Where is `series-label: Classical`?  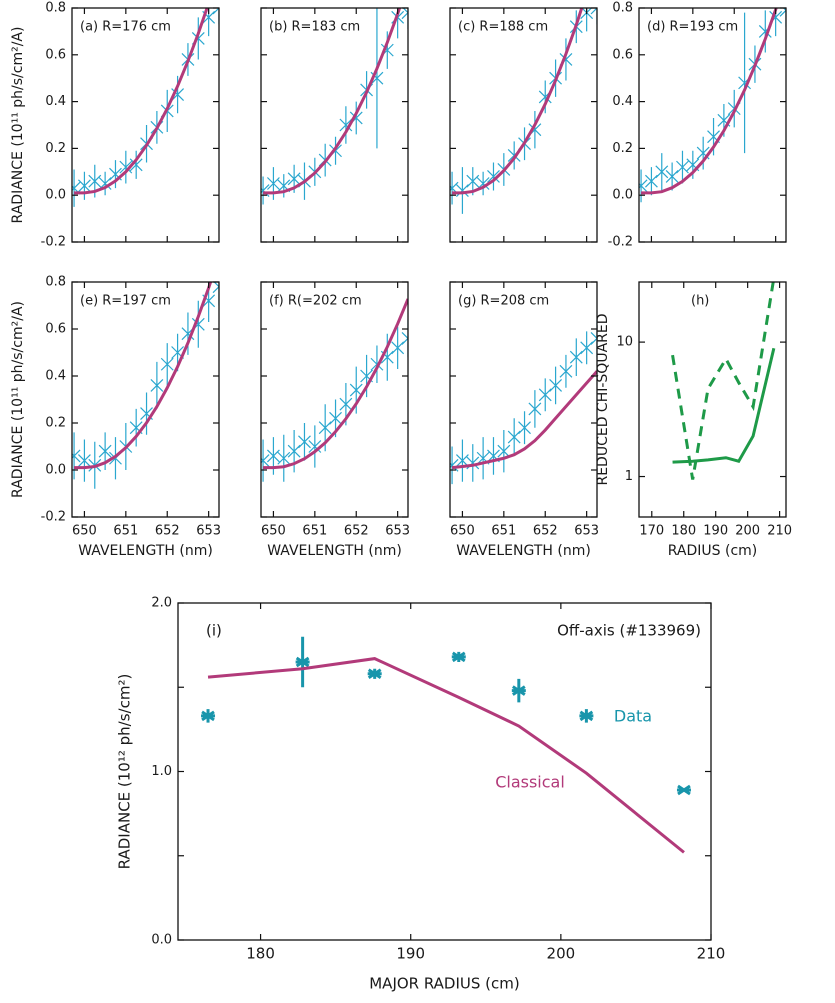 series-label: Classical is located at coordinates (530, 782).